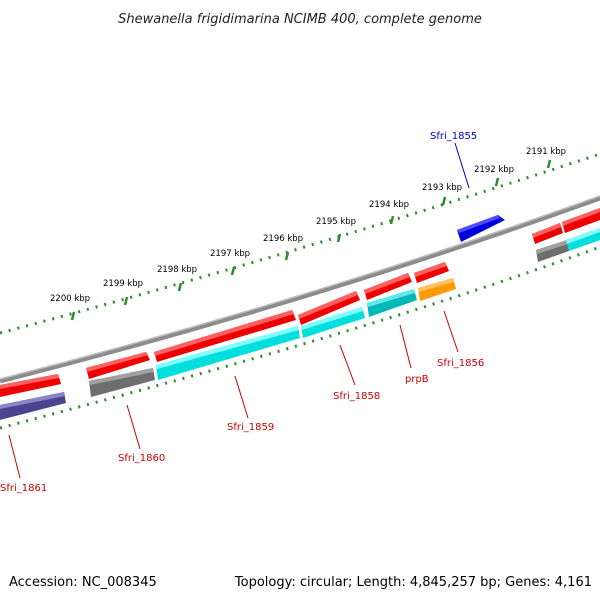  I want to click on cds-right-cyan, so click(583, 239).